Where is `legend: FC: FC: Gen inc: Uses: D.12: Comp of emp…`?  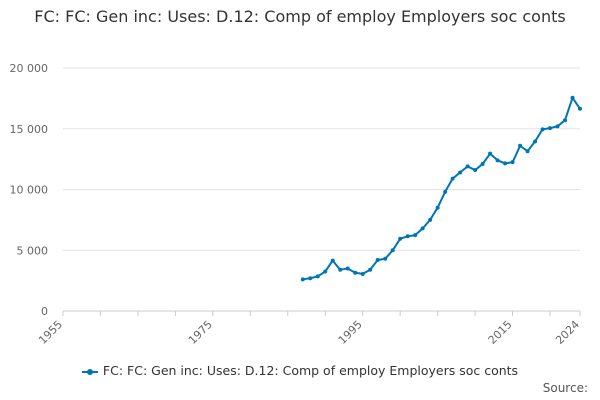 legend: FC: FC: Gen inc: Uses: D.12: Comp of emp… is located at coordinates (300, 370).